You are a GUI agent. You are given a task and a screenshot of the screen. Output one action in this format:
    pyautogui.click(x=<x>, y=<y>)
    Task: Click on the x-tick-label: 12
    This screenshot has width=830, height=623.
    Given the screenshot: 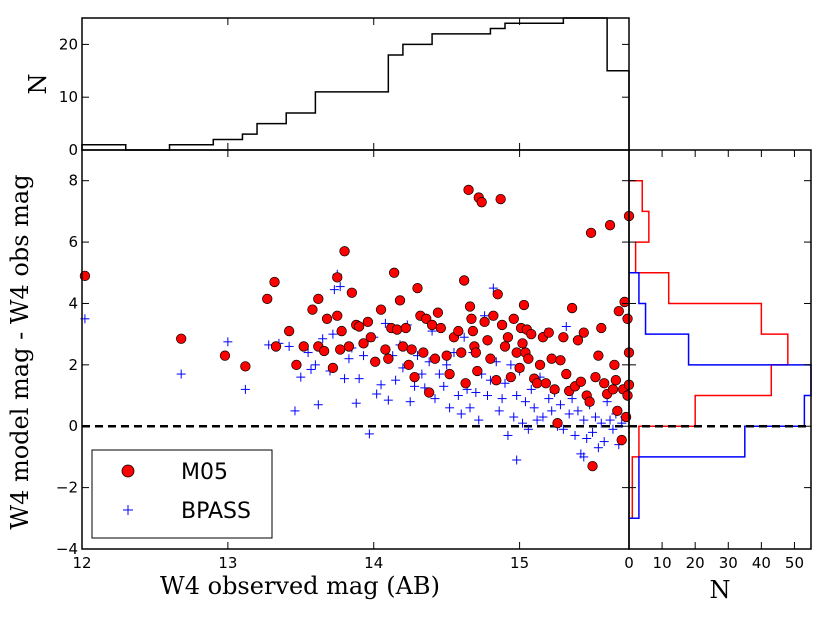 What is the action you would take?
    pyautogui.click(x=81, y=563)
    